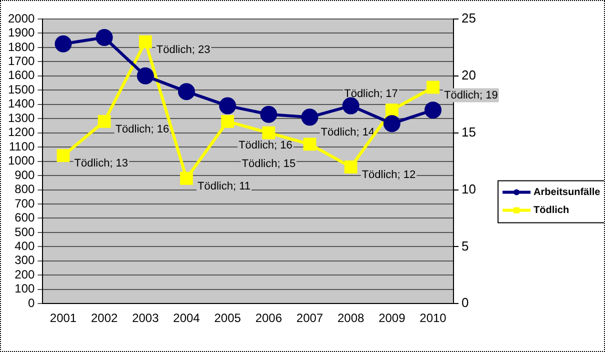  Describe the element at coordinates (101, 164) in the screenshot. I see `data-label: Tödlich; 13` at that location.